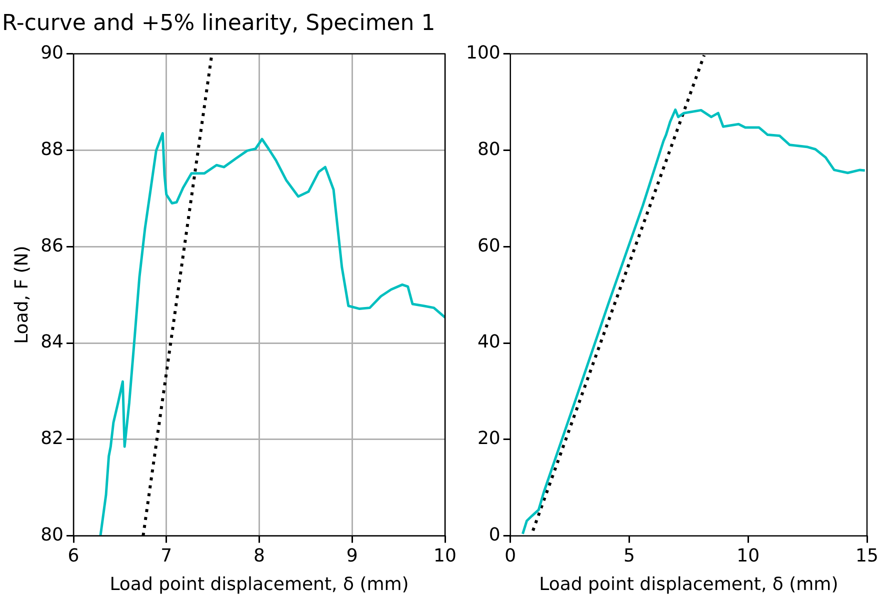  What do you see at coordinates (494, 535) in the screenshot?
I see `y-tick-label: 0` at bounding box center [494, 535].